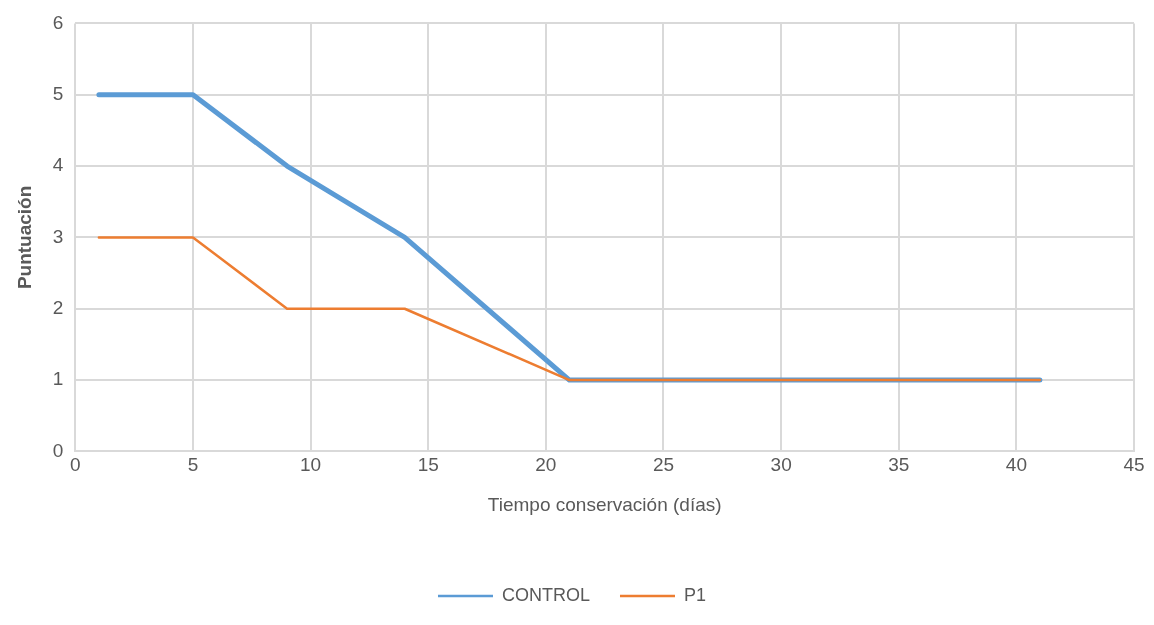  What do you see at coordinates (58, 236) in the screenshot?
I see `y-tick-label: 3` at bounding box center [58, 236].